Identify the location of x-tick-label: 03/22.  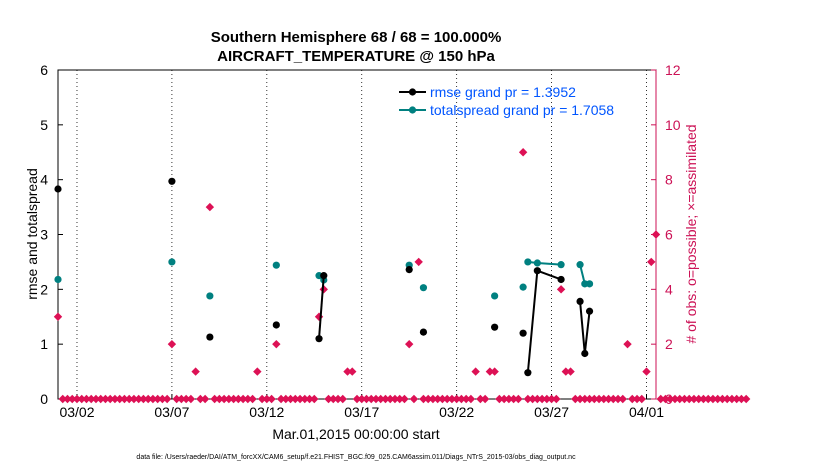
(456, 412).